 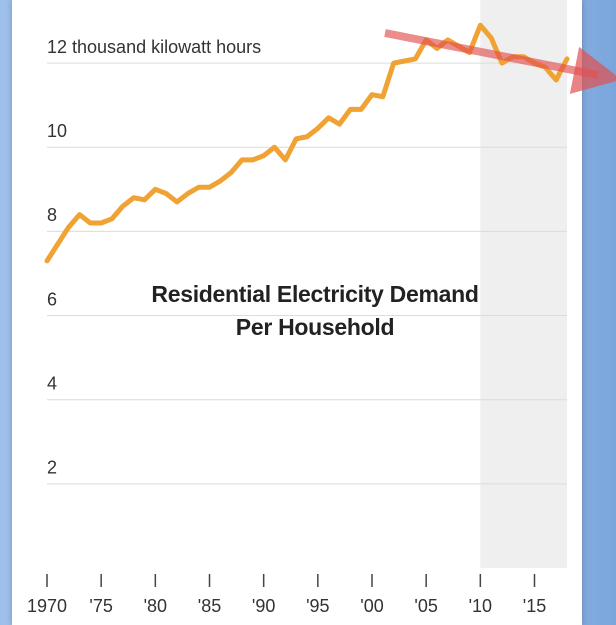 What do you see at coordinates (100, 606) in the screenshot?
I see `x-tick-label: '75` at bounding box center [100, 606].